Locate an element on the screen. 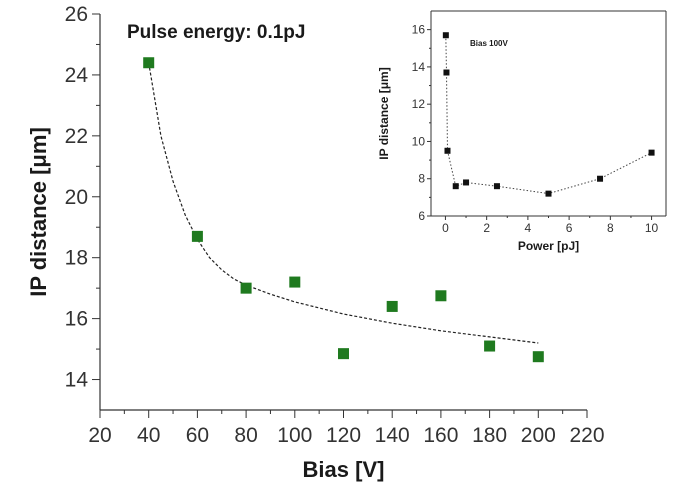 This screenshot has width=692, height=492. inset-y-tick-label: 12 is located at coordinates (419, 104).